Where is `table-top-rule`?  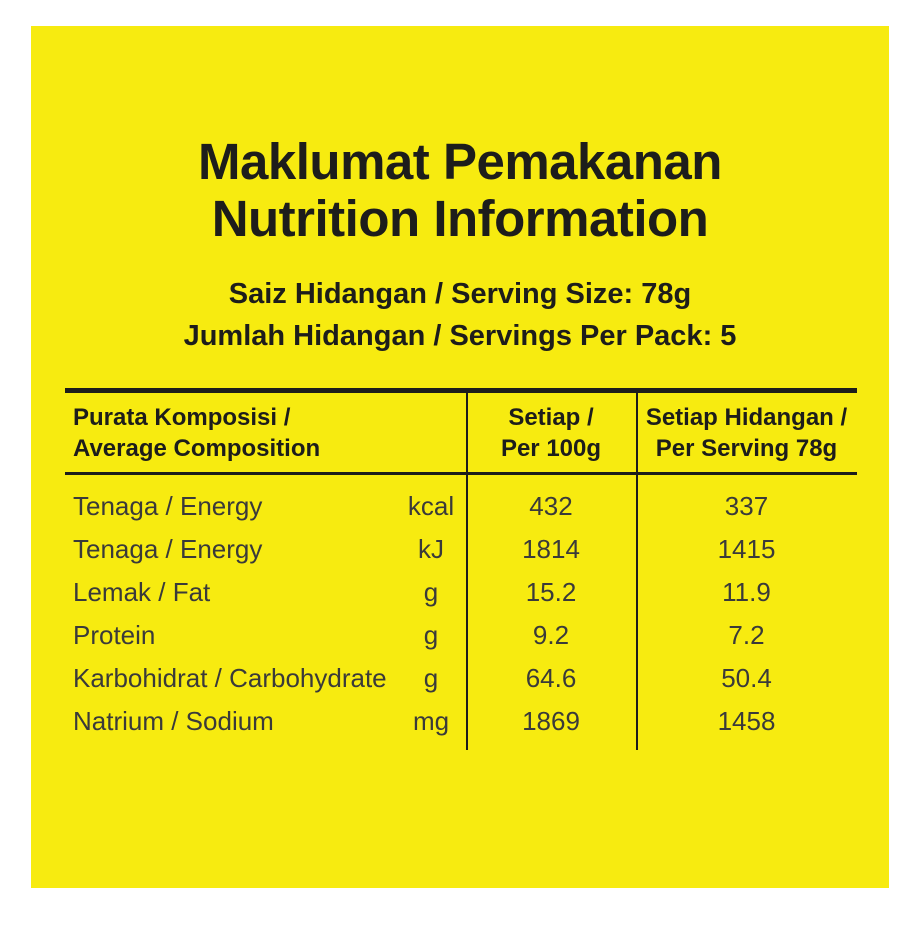 table-top-rule is located at coordinates (461, 390).